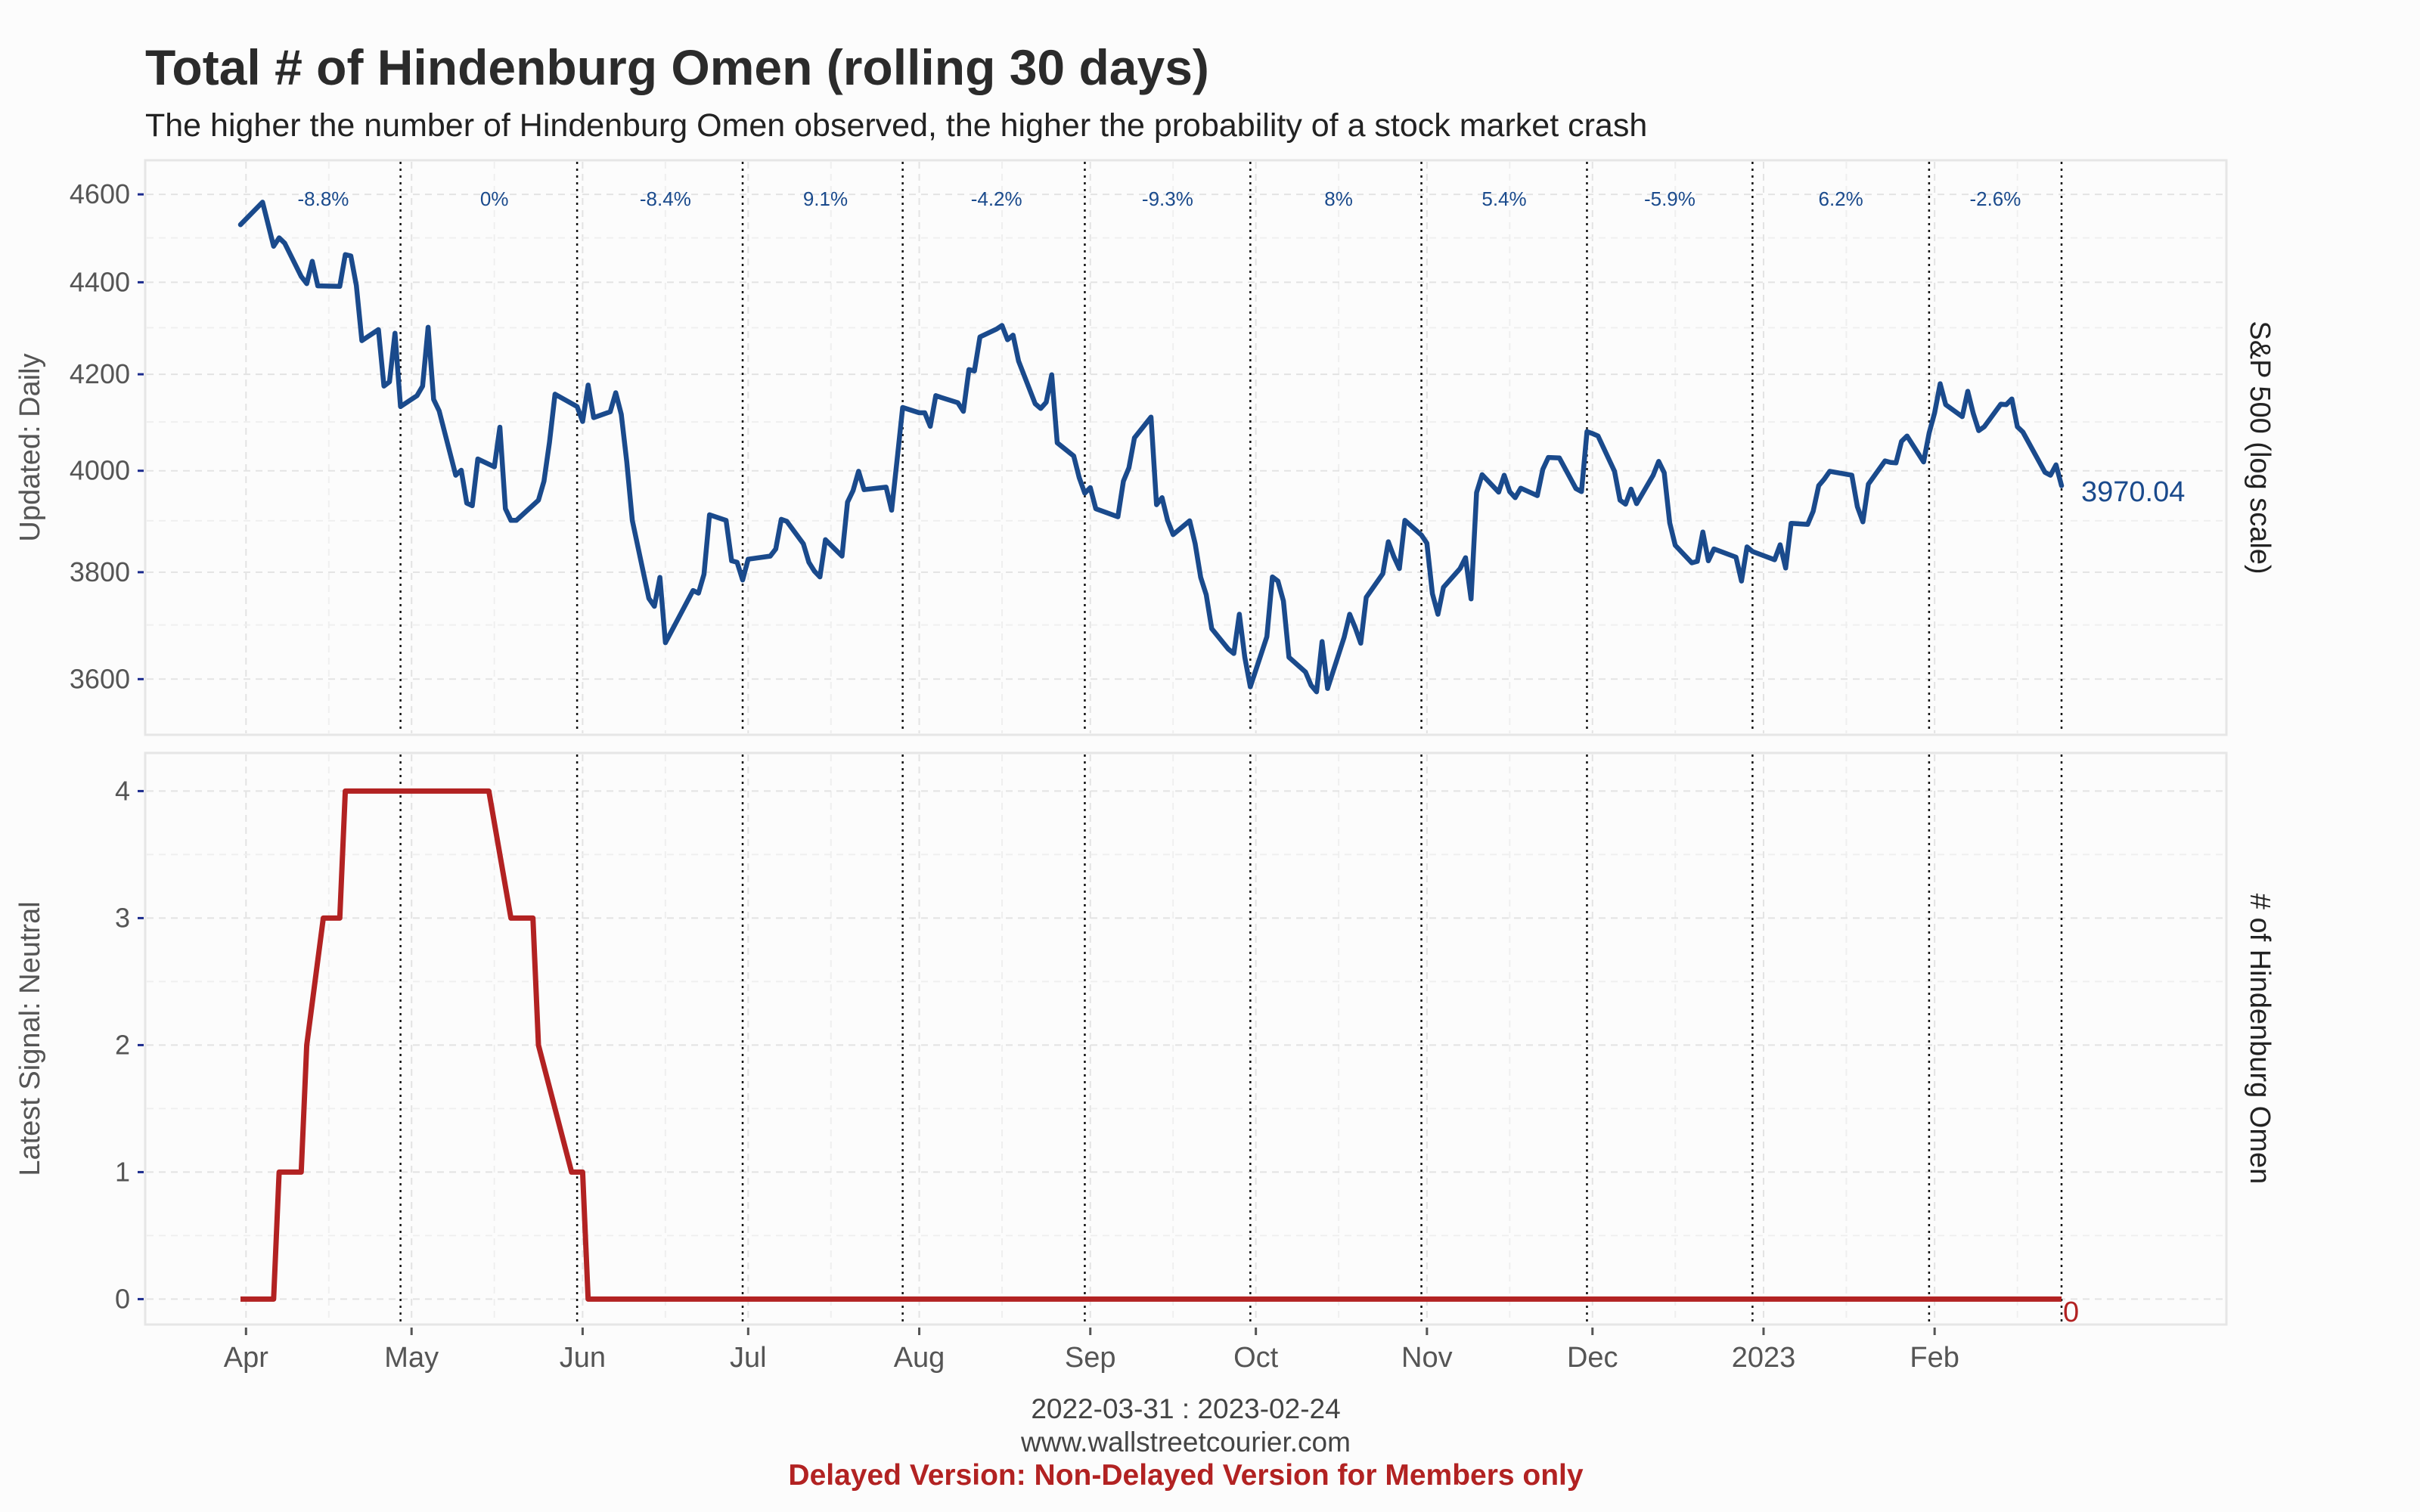 This screenshot has width=2420, height=1512. What do you see at coordinates (748, 1358) in the screenshot?
I see `x-tick-label: Jul` at bounding box center [748, 1358].